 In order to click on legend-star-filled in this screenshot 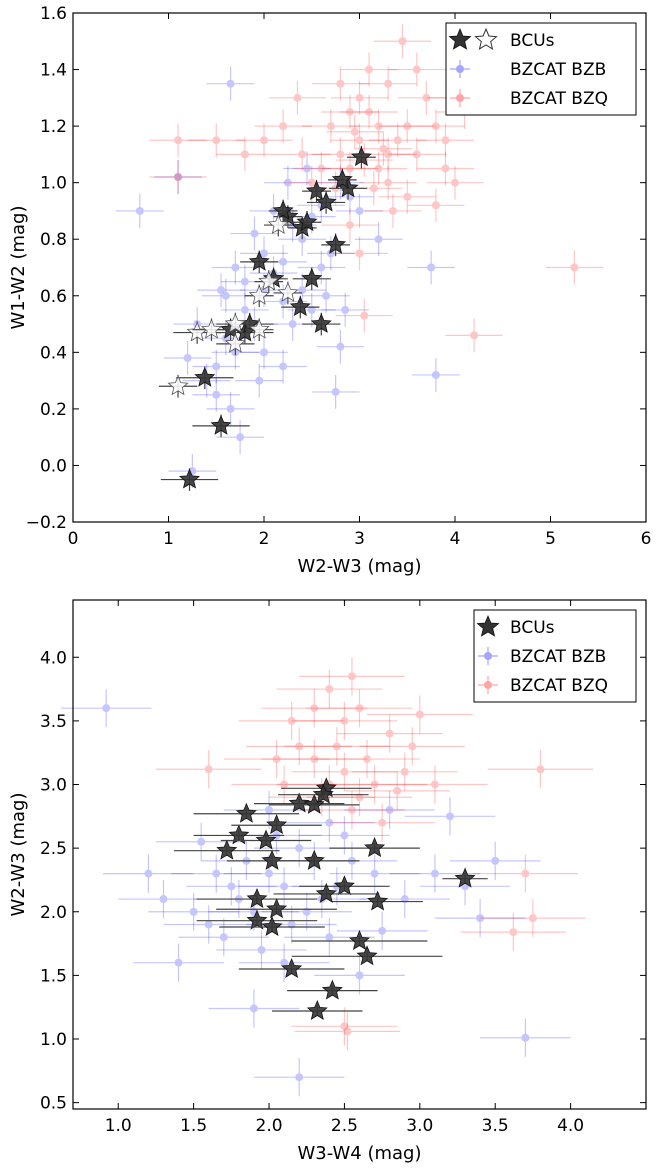, I will do `click(488, 625)`.